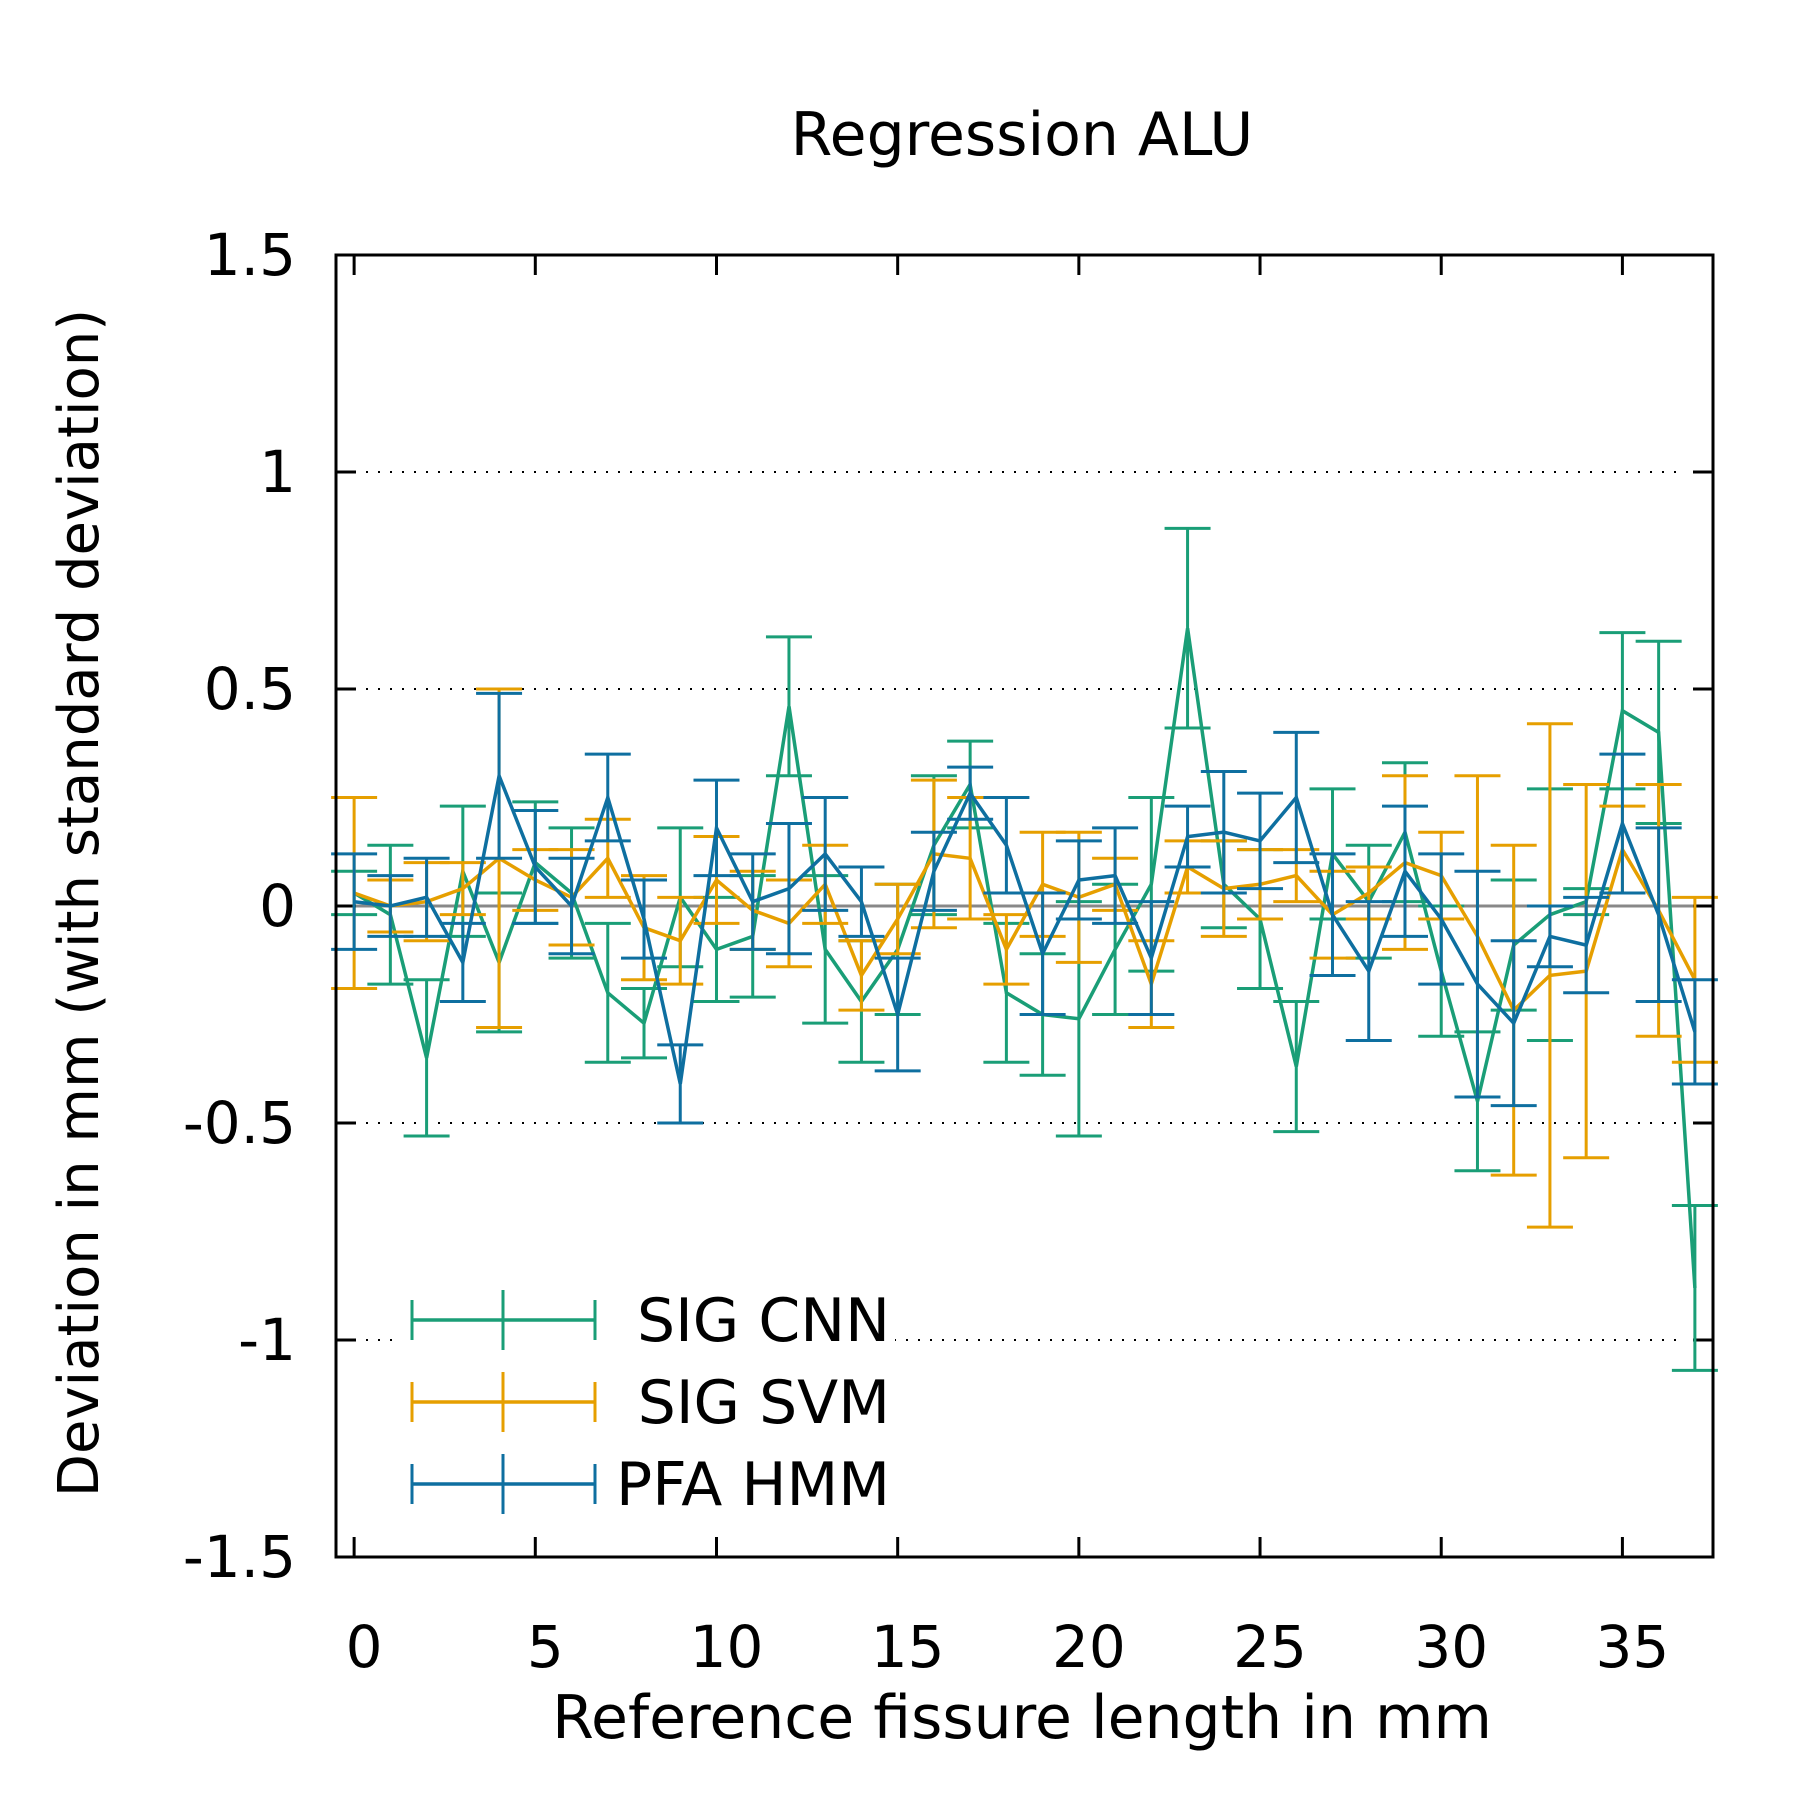  I want to click on chart-title: Regression ALU, so click(1022, 135).